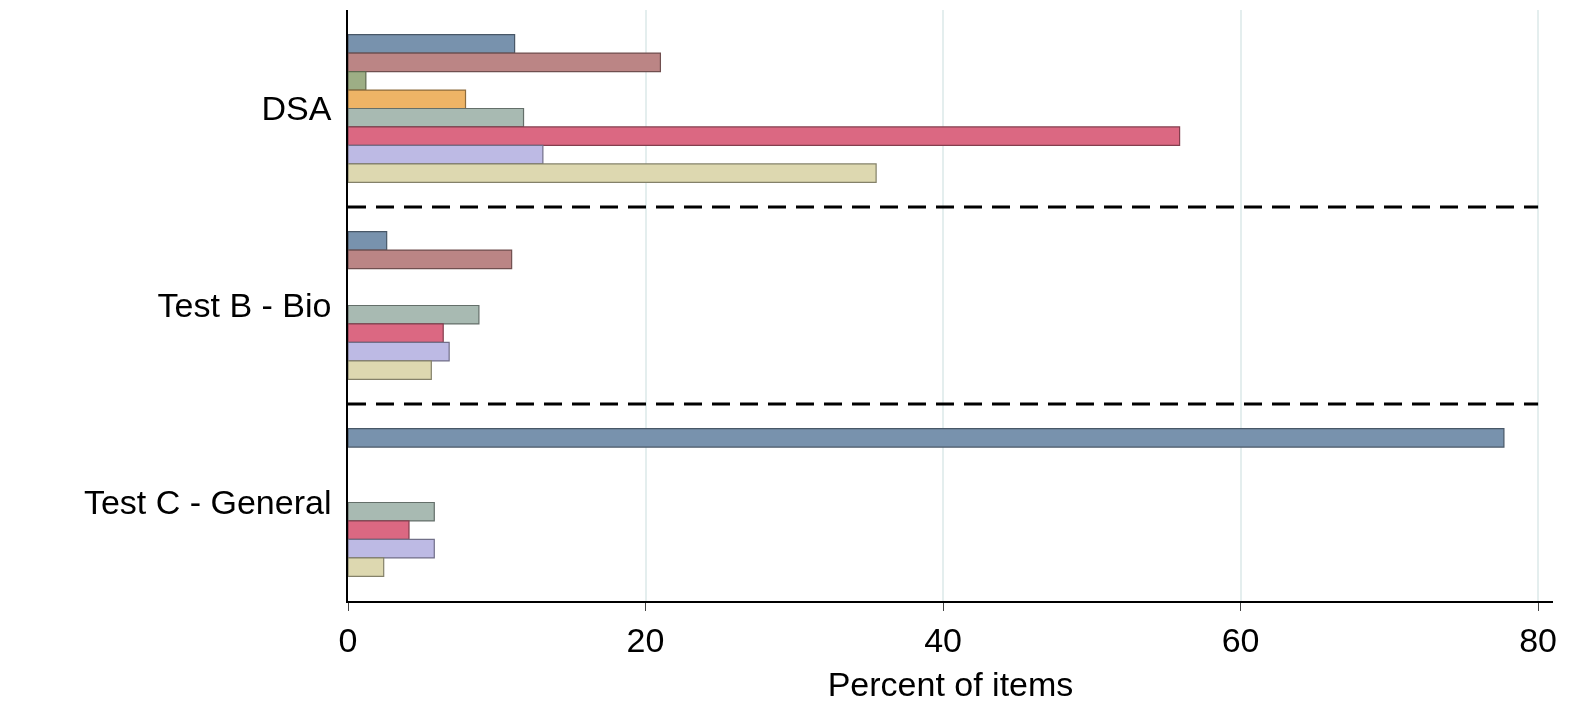 This screenshot has height=708, width=1581. I want to click on x-tick-label: 40, so click(943, 639).